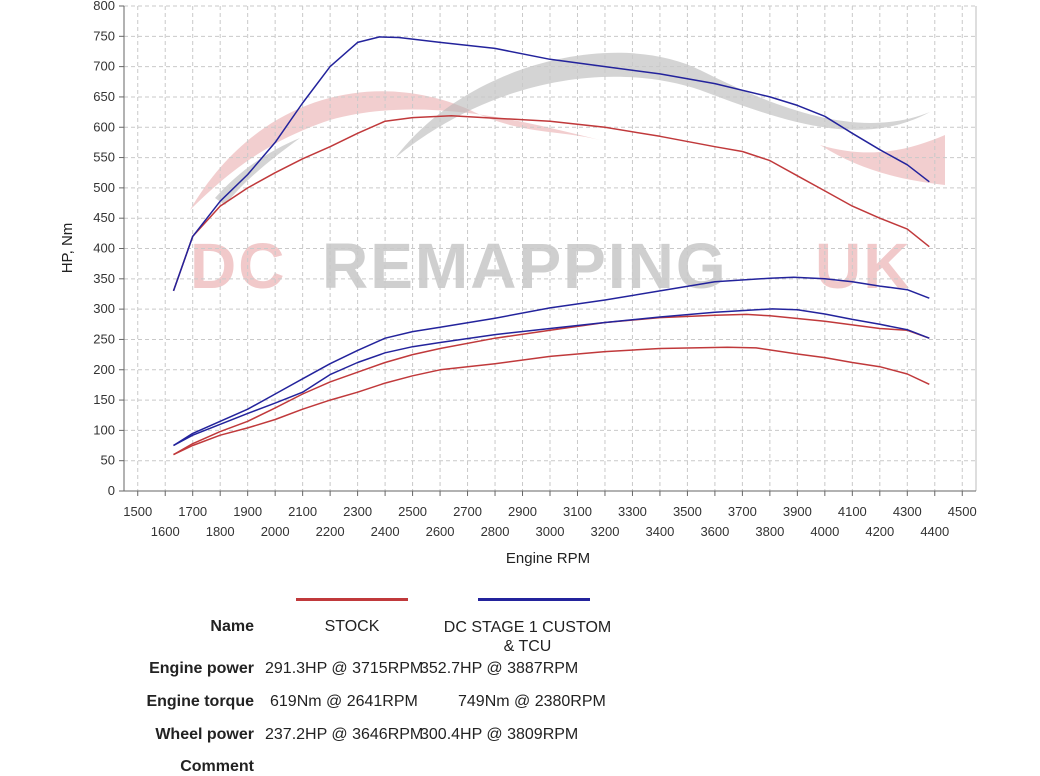  Describe the element at coordinates (882, 160) in the screenshot. I see `watermark-swoosh-red-right` at that location.